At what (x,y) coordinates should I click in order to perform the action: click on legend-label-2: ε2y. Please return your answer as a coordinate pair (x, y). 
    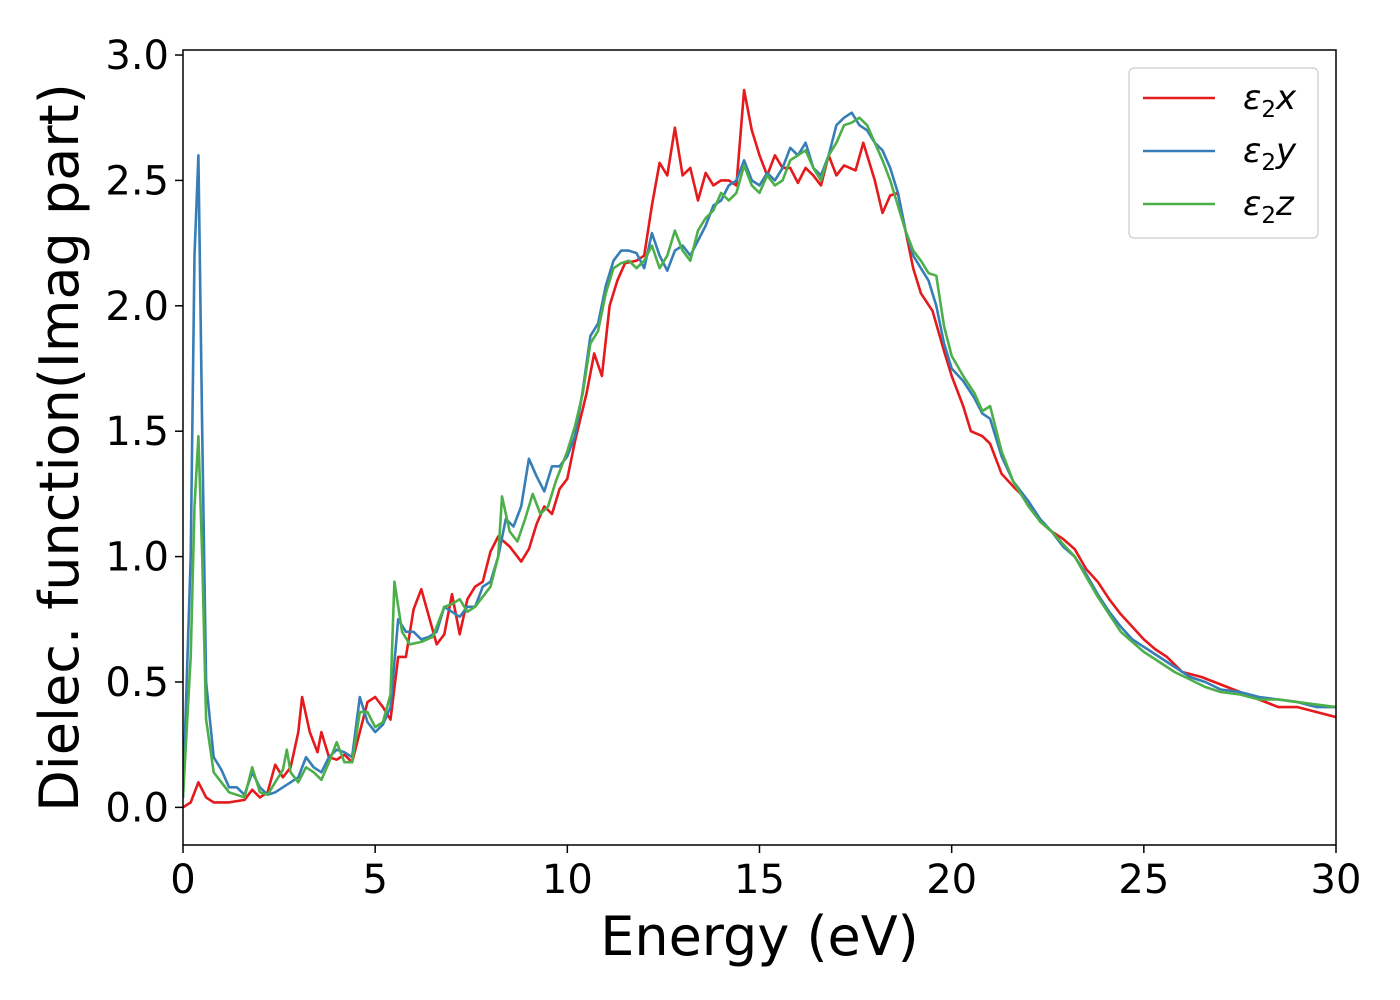
    Looking at the image, I should click on (1270, 153).